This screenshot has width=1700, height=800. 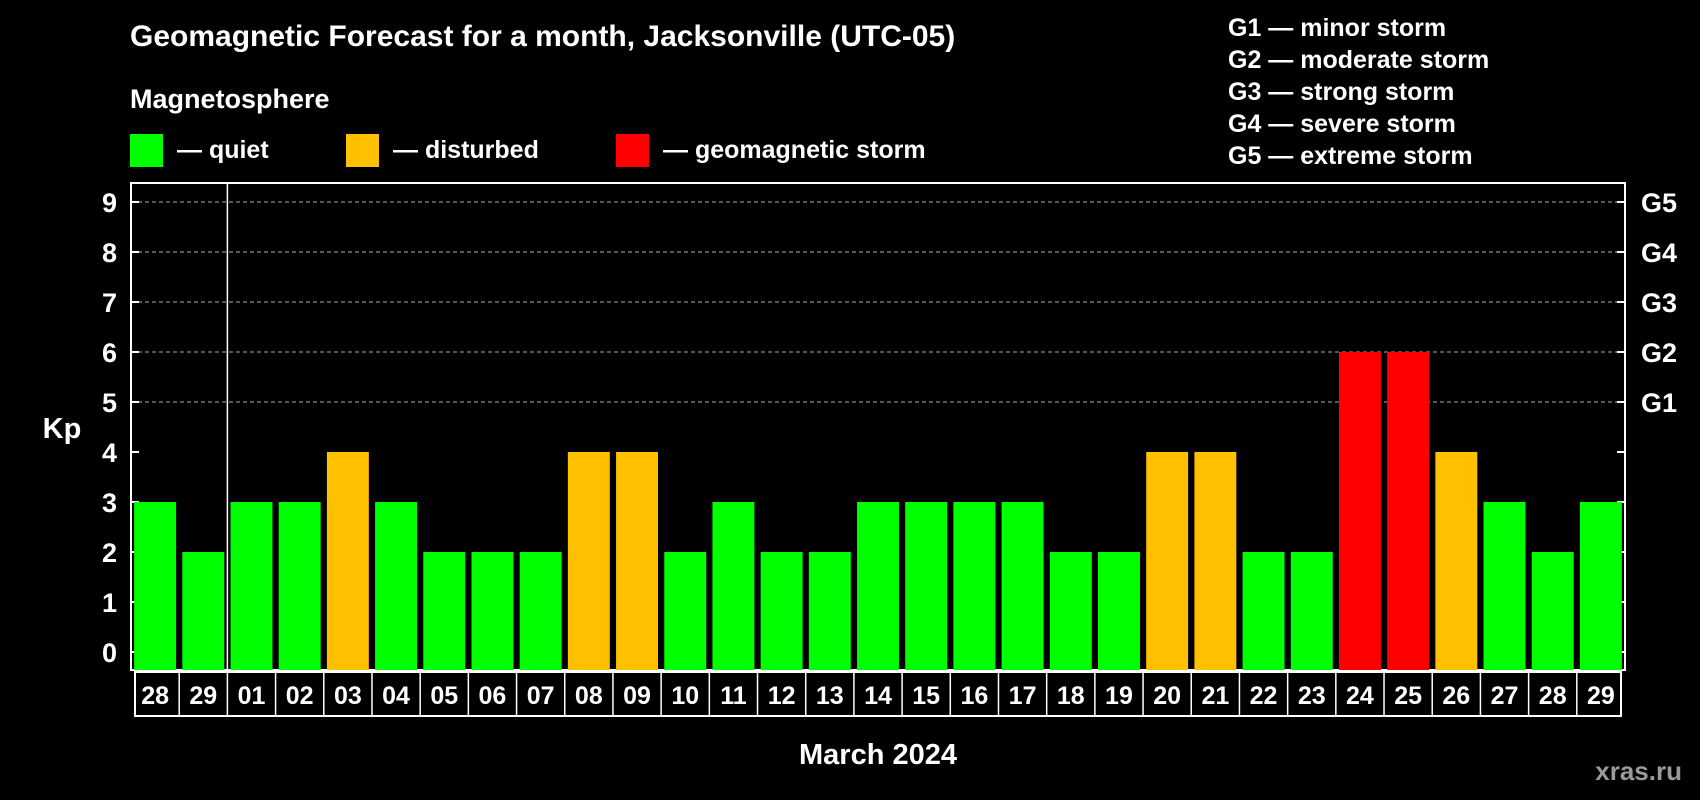 I want to click on g-level-label: G5, so click(x=1659, y=203).